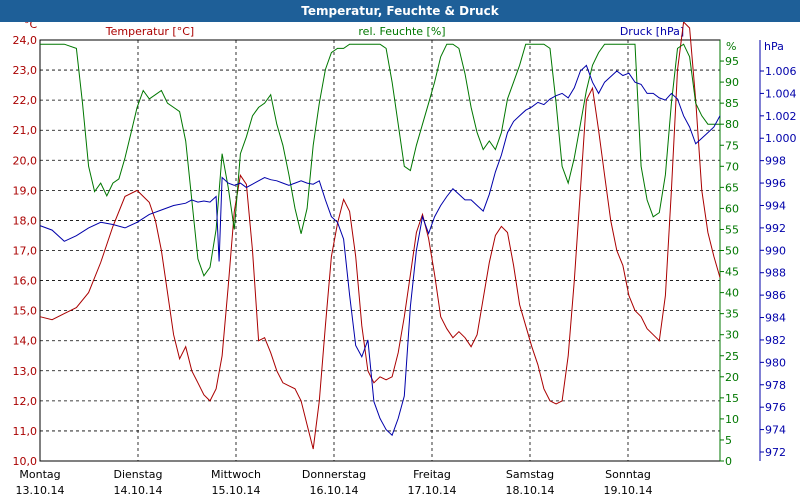 This screenshot has height=500, width=800. What do you see at coordinates (652, 31) in the screenshot?
I see `legend-label: Druck [hPa]` at bounding box center [652, 31].